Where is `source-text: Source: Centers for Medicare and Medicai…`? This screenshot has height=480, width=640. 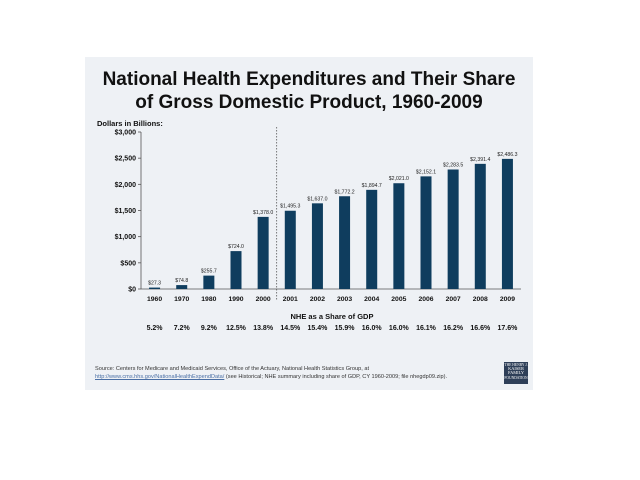 source-text: Source: Centers for Medicare and Medicai… is located at coordinates (232, 369).